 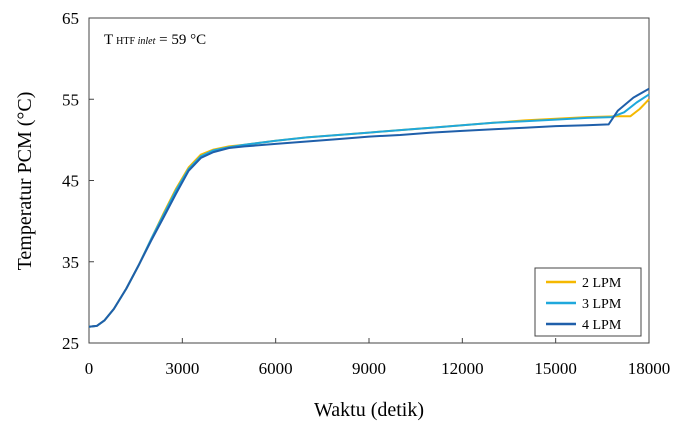 I want to click on x-tick-label: 18000, so click(x=649, y=368).